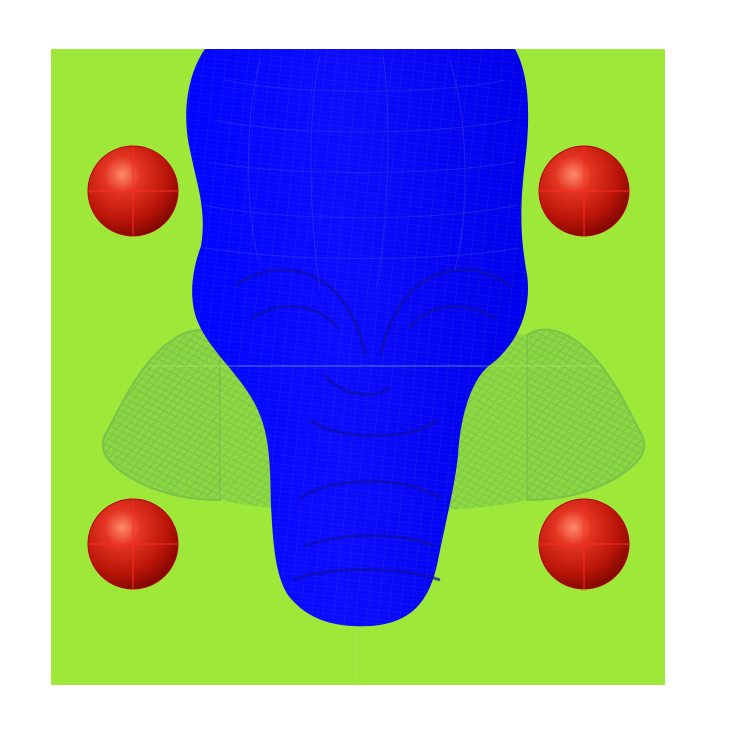 Image resolution: width=747 pixels, height=743 pixels. I want to click on sphere-bottom-left, so click(133, 544).